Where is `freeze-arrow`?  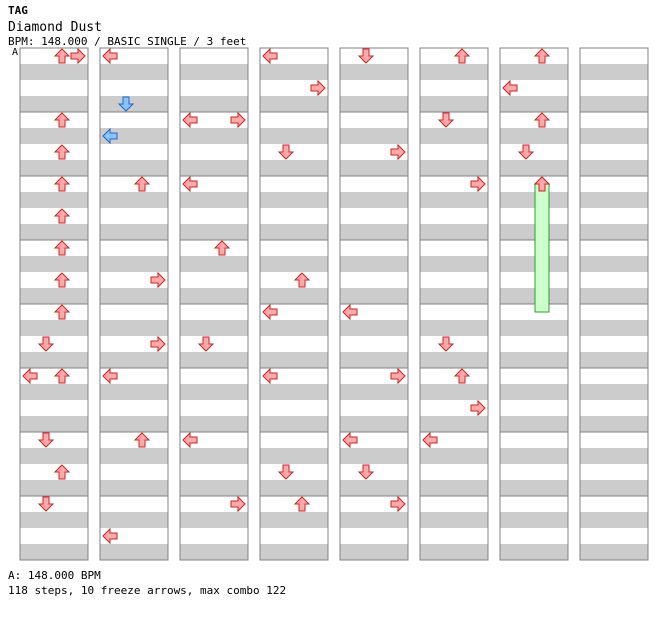 freeze-arrow is located at coordinates (542, 248).